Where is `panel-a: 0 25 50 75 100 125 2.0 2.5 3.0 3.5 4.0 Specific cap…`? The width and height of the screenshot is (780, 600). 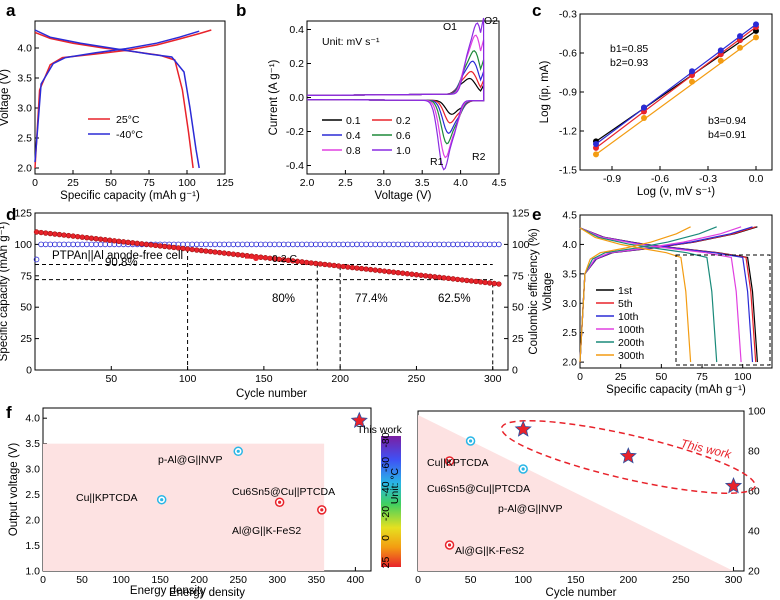 panel-a: 0 25 50 75 100 125 2.0 2.5 3.0 3.5 4.0 Specific cap… is located at coordinates (117, 111).